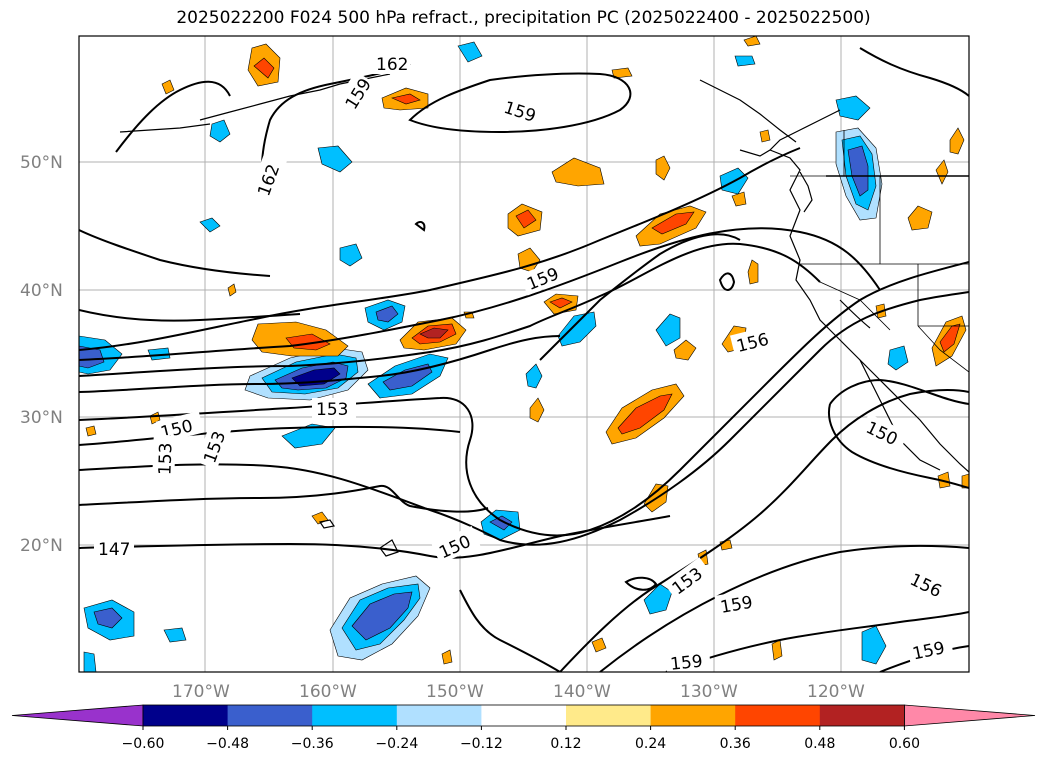  What do you see at coordinates (455, 692) in the screenshot?
I see `lon-label-150w: 150°W` at bounding box center [455, 692].